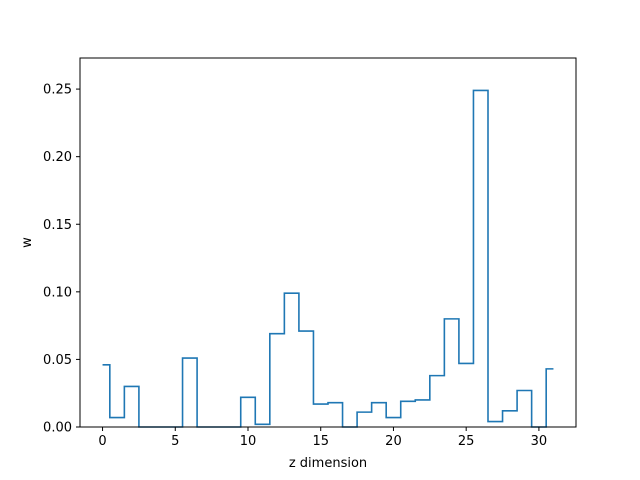  What do you see at coordinates (57, 157) in the screenshot?
I see `y-tick-label: 0.20` at bounding box center [57, 157].